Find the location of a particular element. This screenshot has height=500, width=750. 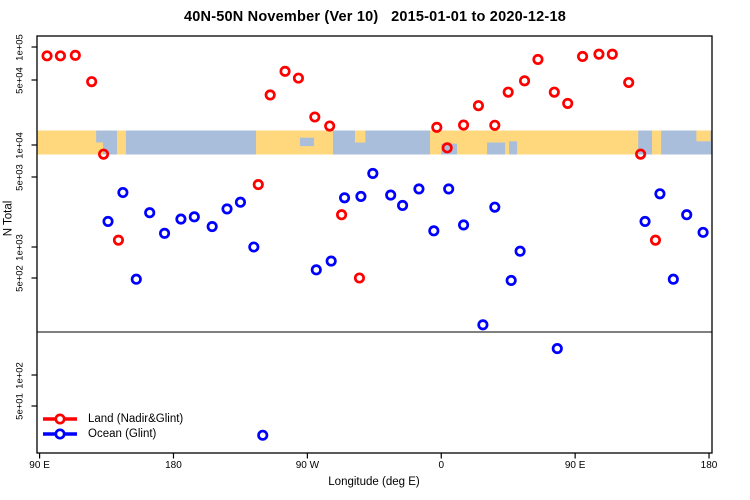

legend-label-ocean: Ocean (Glint) is located at coordinates (122, 433).